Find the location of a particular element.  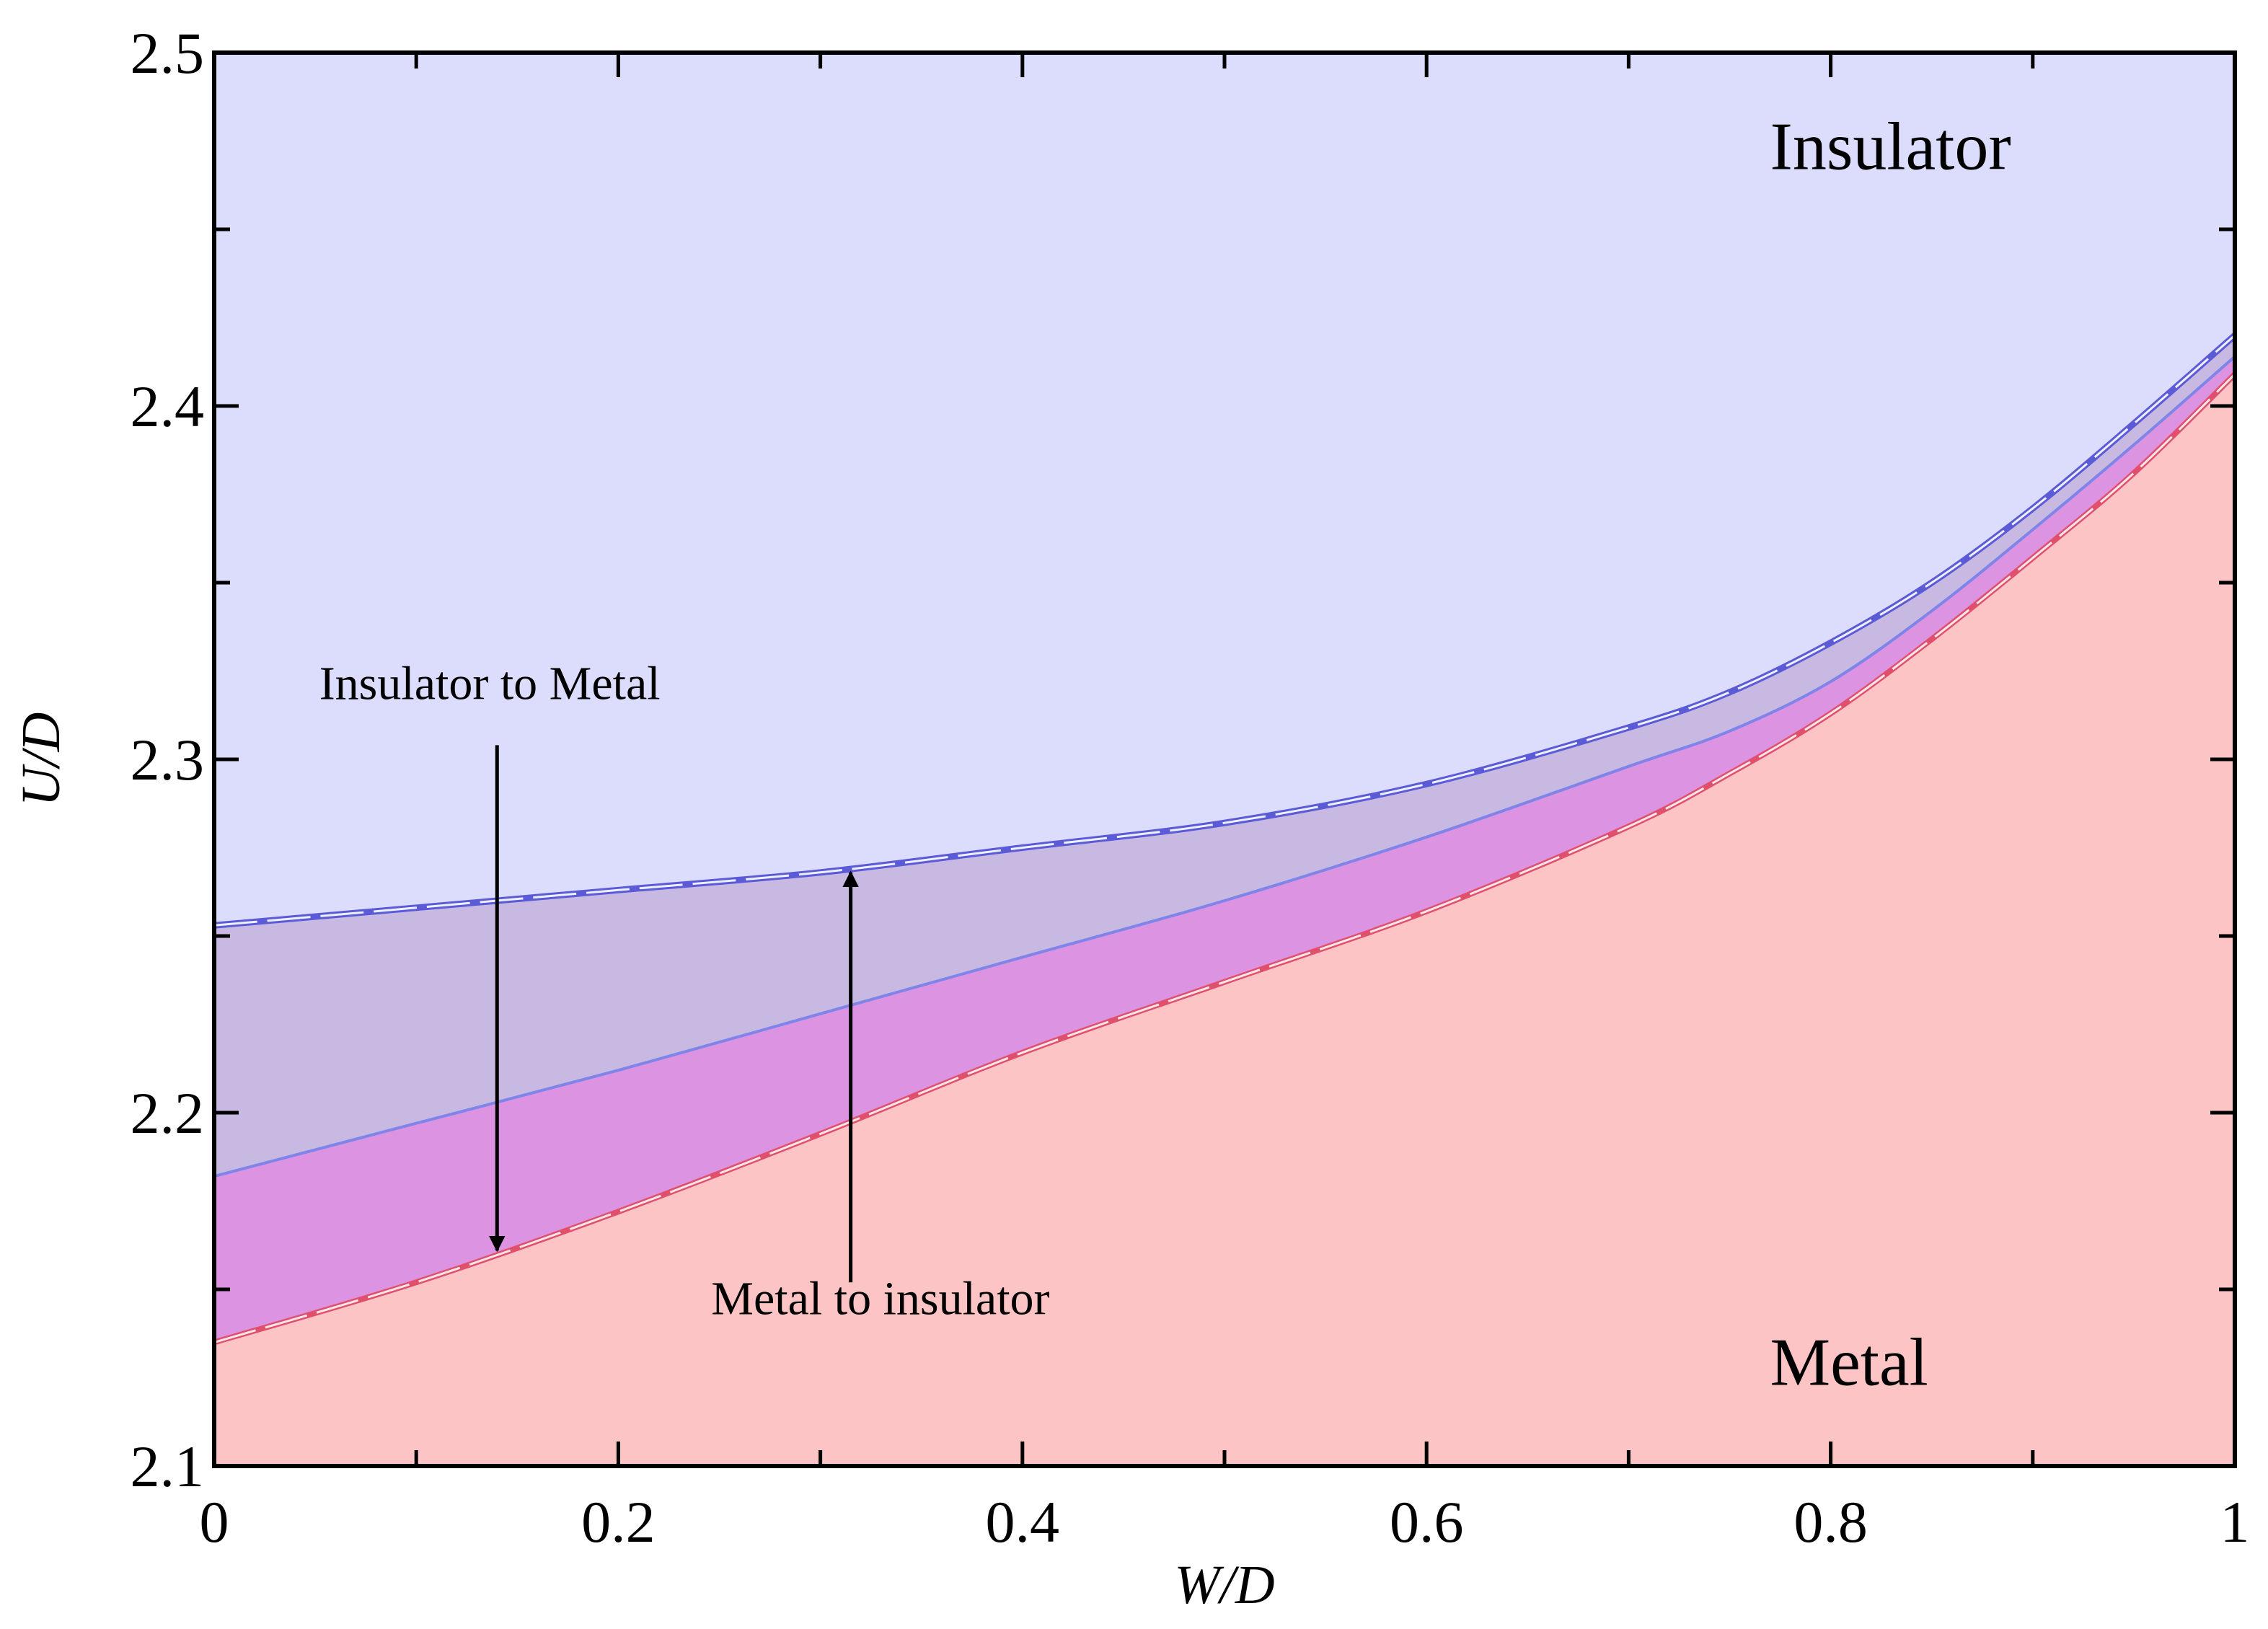

y-axis-title: U/D is located at coordinates (41, 759).